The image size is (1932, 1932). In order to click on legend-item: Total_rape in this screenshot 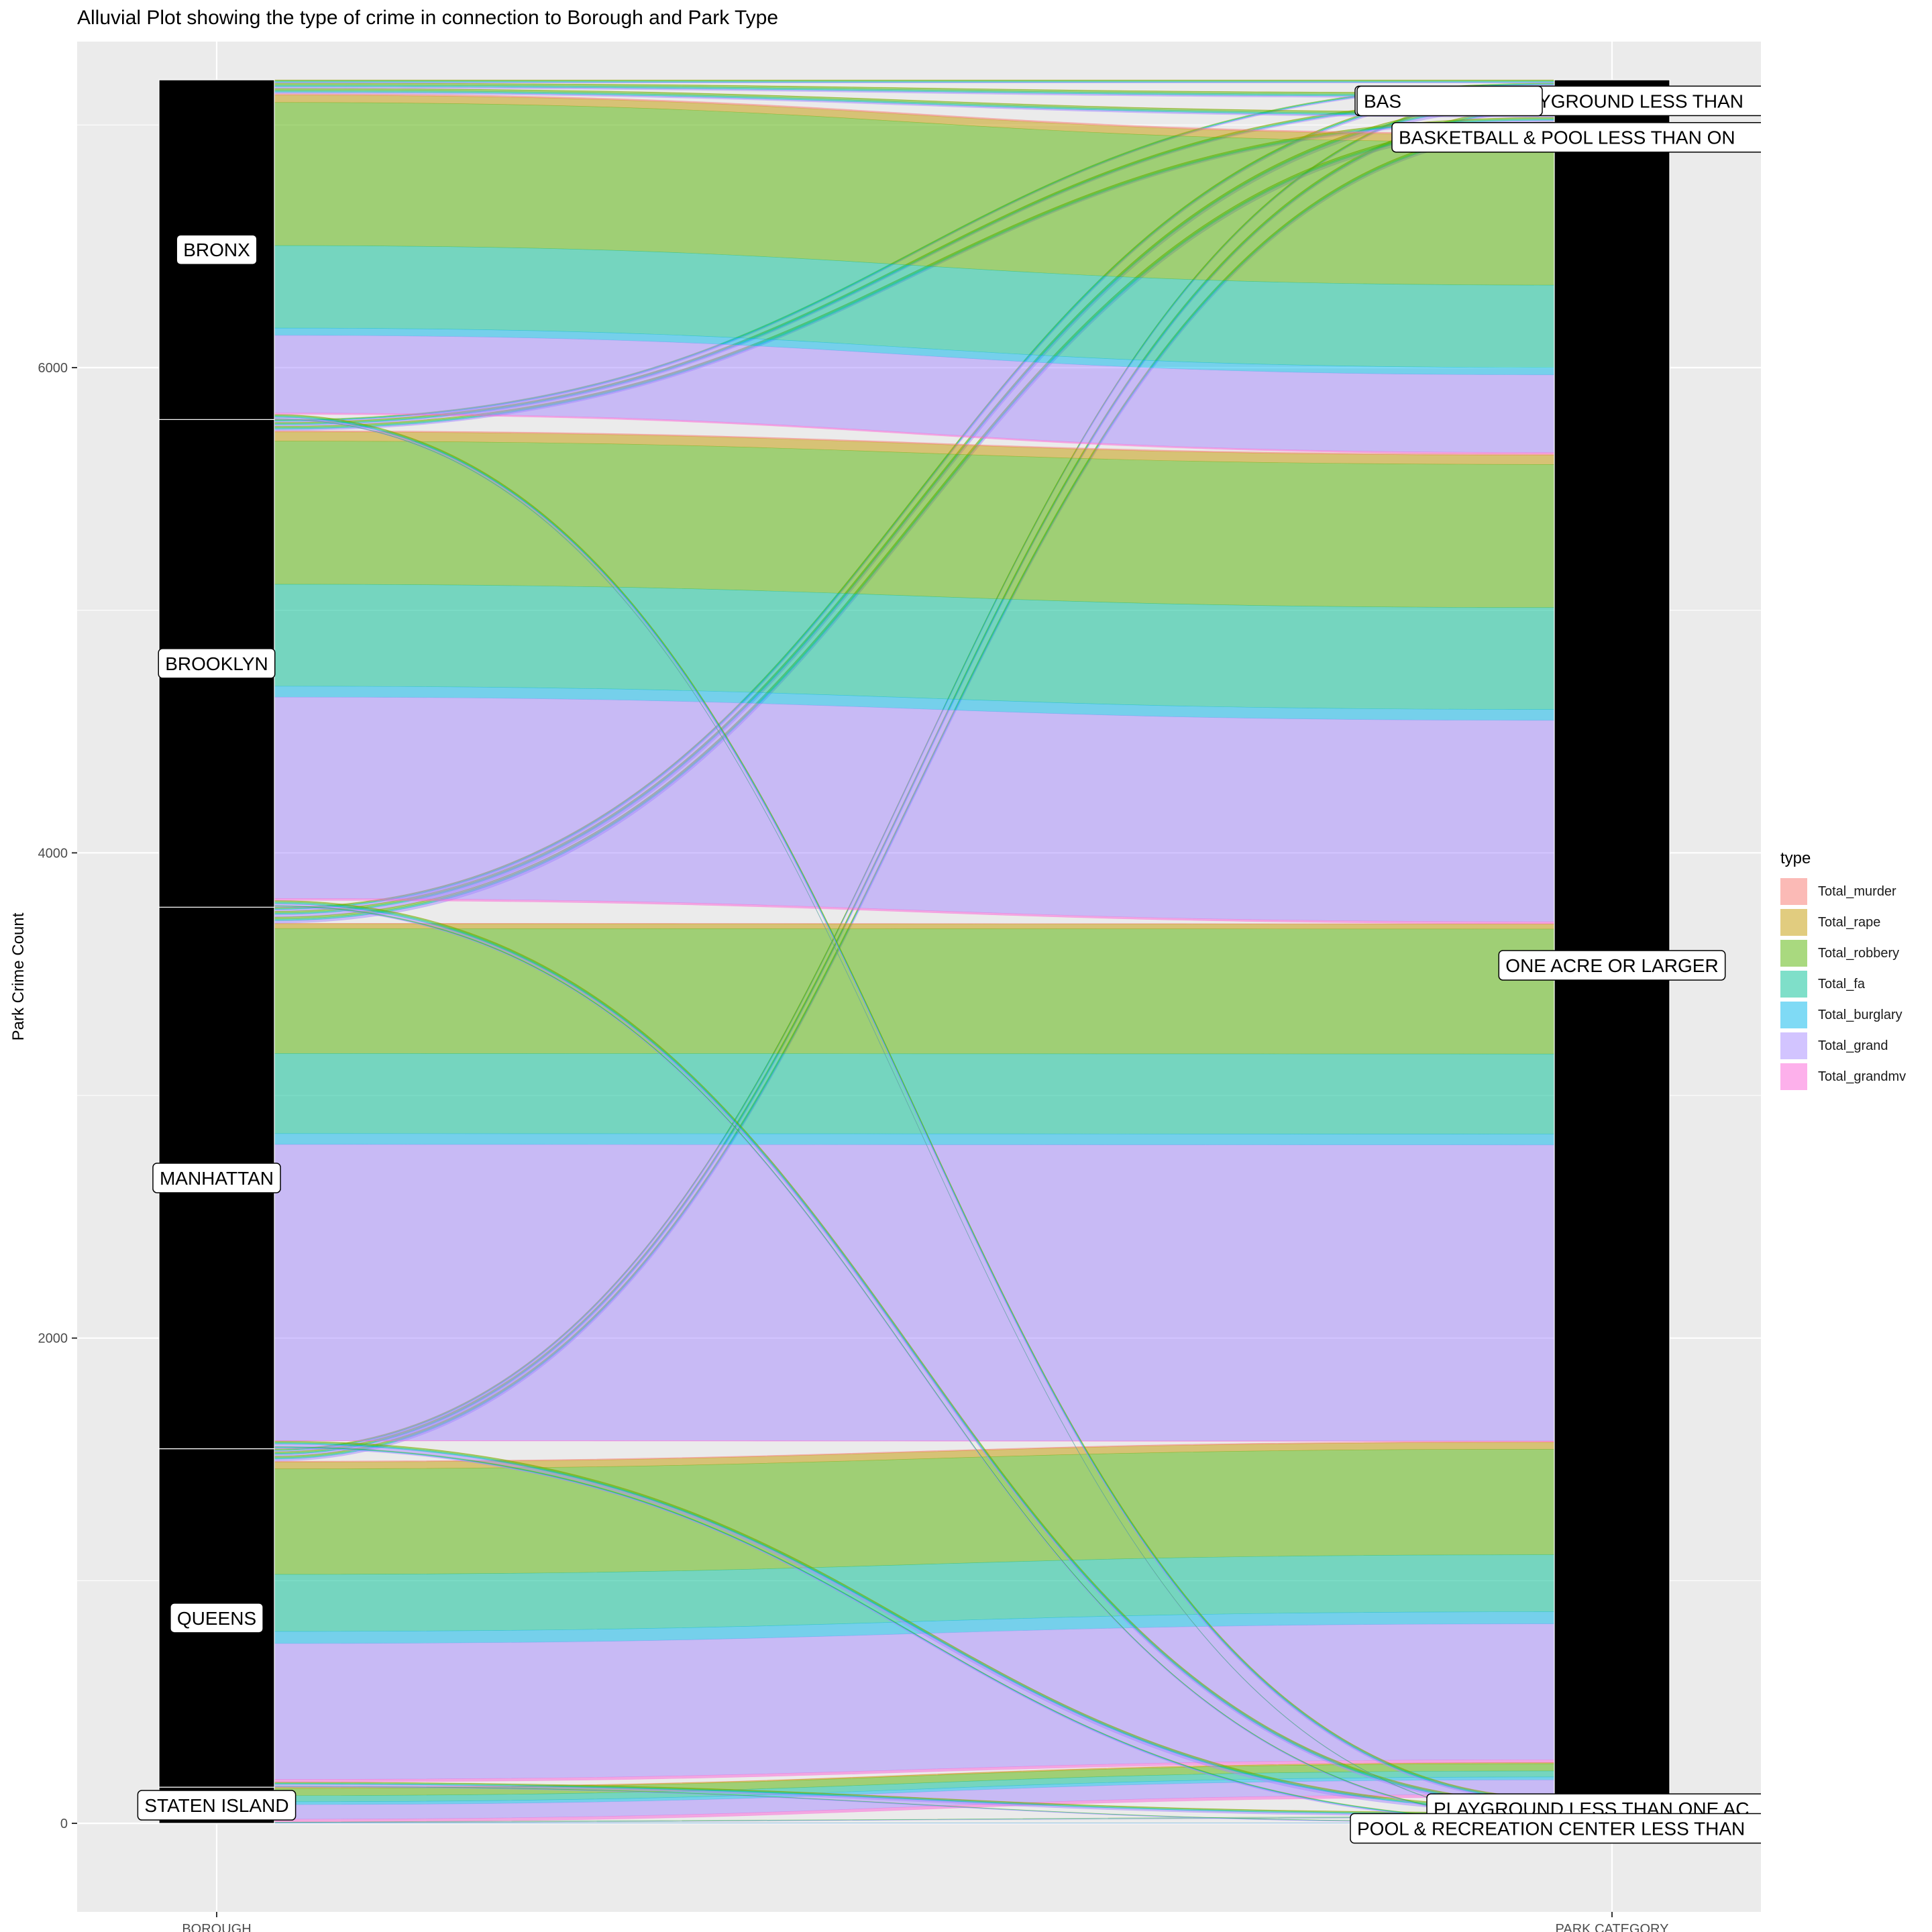, I will do `click(1843, 922)`.